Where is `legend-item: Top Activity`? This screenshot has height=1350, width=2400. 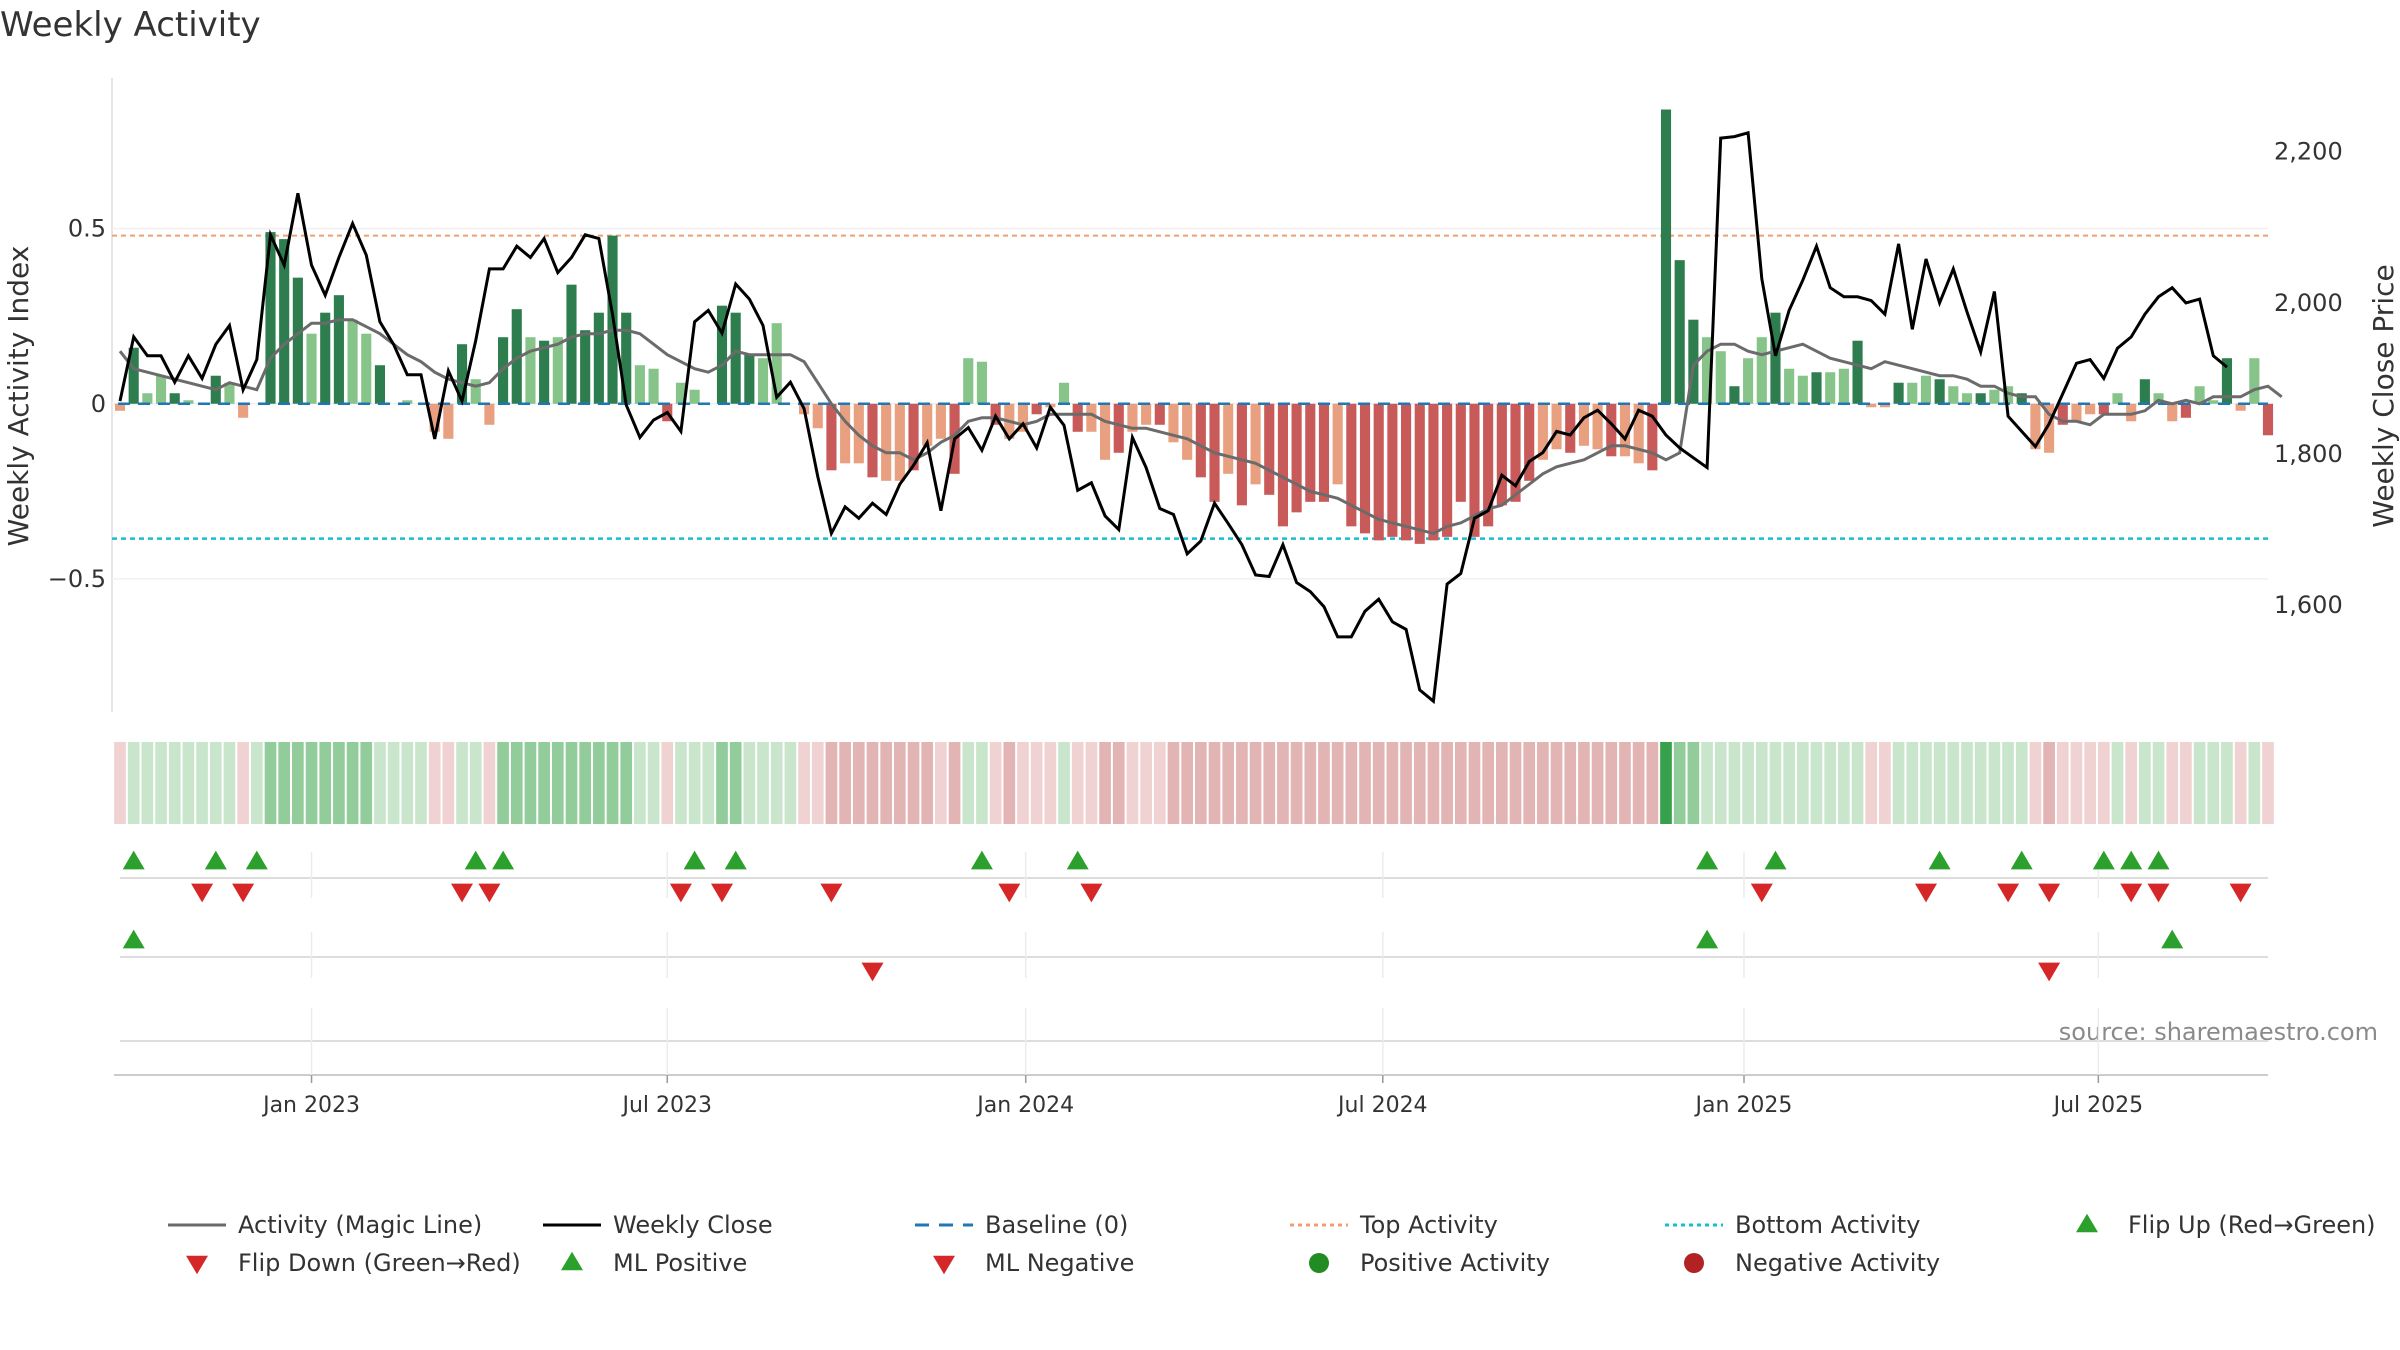 legend-item: Top Activity is located at coordinates (1394, 1225).